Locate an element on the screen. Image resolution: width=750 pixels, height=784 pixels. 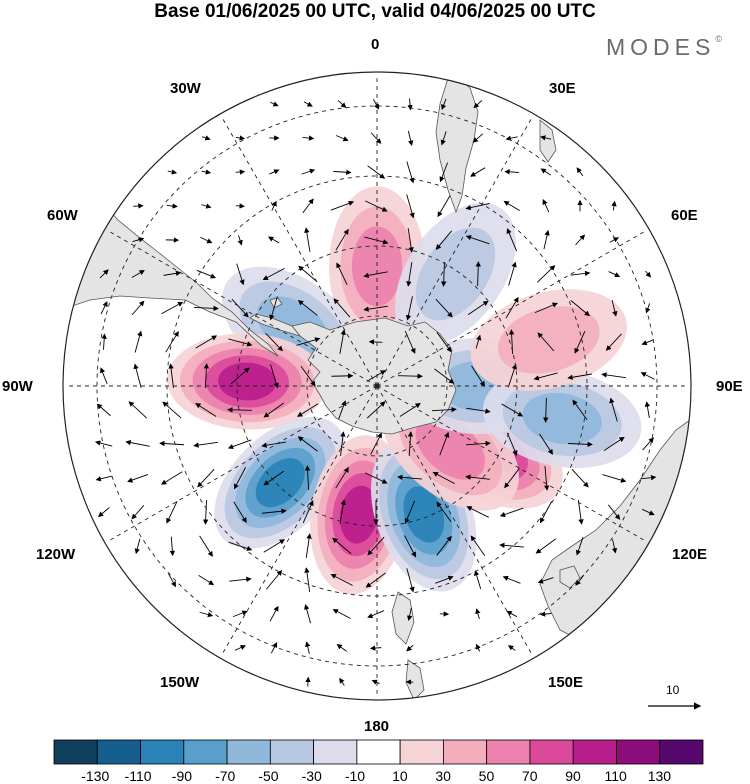
colorbar is located at coordinates (378, 752).